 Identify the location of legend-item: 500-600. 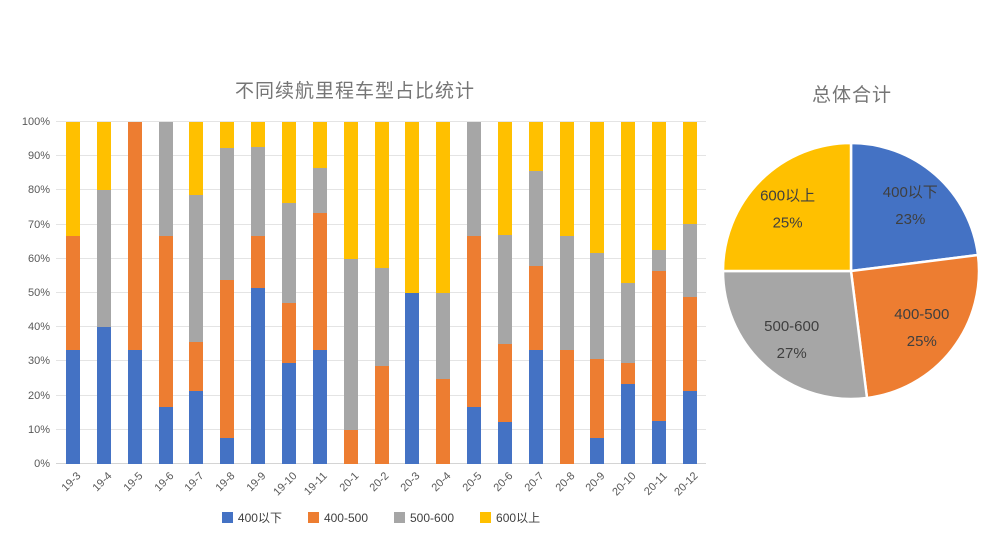
(424, 517).